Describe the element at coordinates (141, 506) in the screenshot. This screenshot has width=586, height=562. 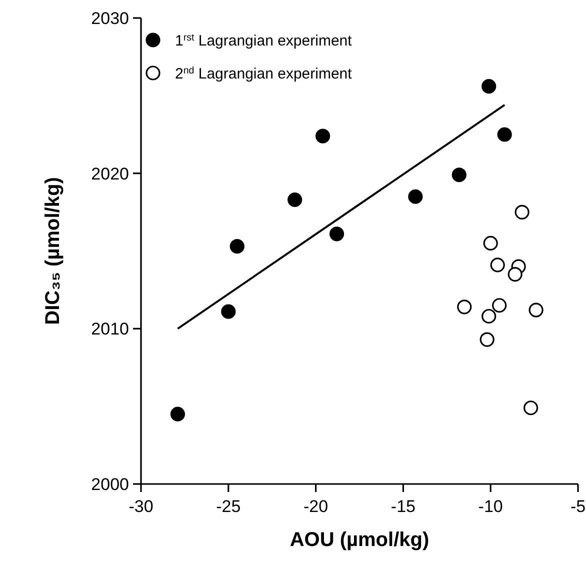
I see `x-tick-label: -30` at that location.